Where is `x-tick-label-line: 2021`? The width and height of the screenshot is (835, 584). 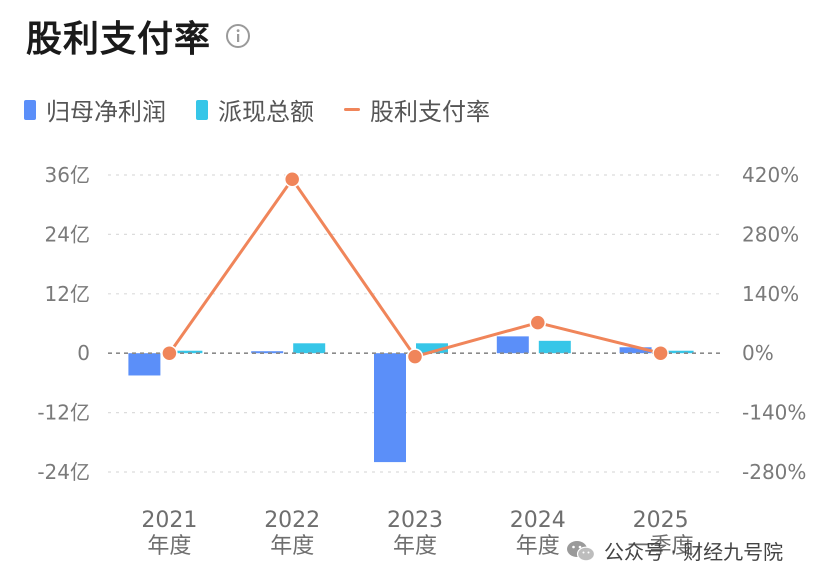 x-tick-label-line: 2021 is located at coordinates (169, 520).